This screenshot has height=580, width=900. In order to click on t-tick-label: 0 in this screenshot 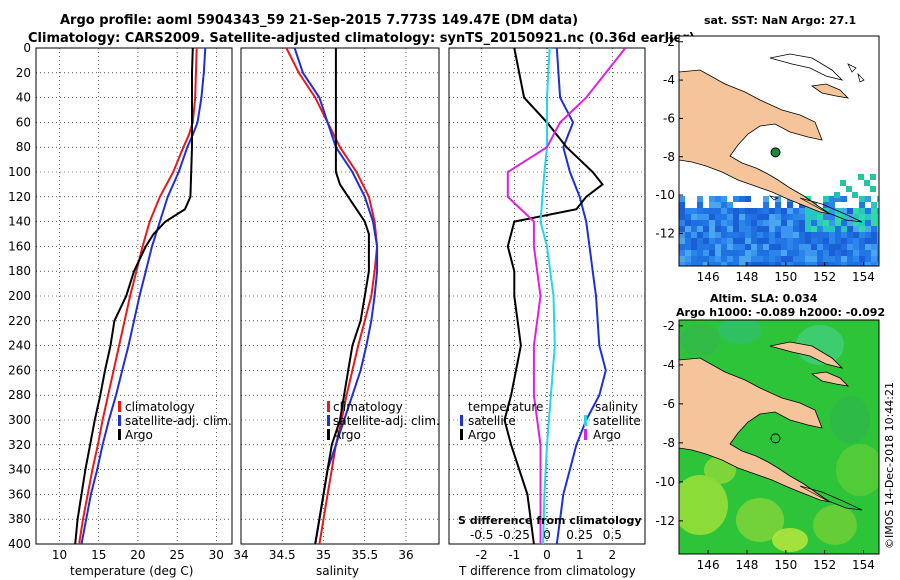, I will do `click(547, 555)`.